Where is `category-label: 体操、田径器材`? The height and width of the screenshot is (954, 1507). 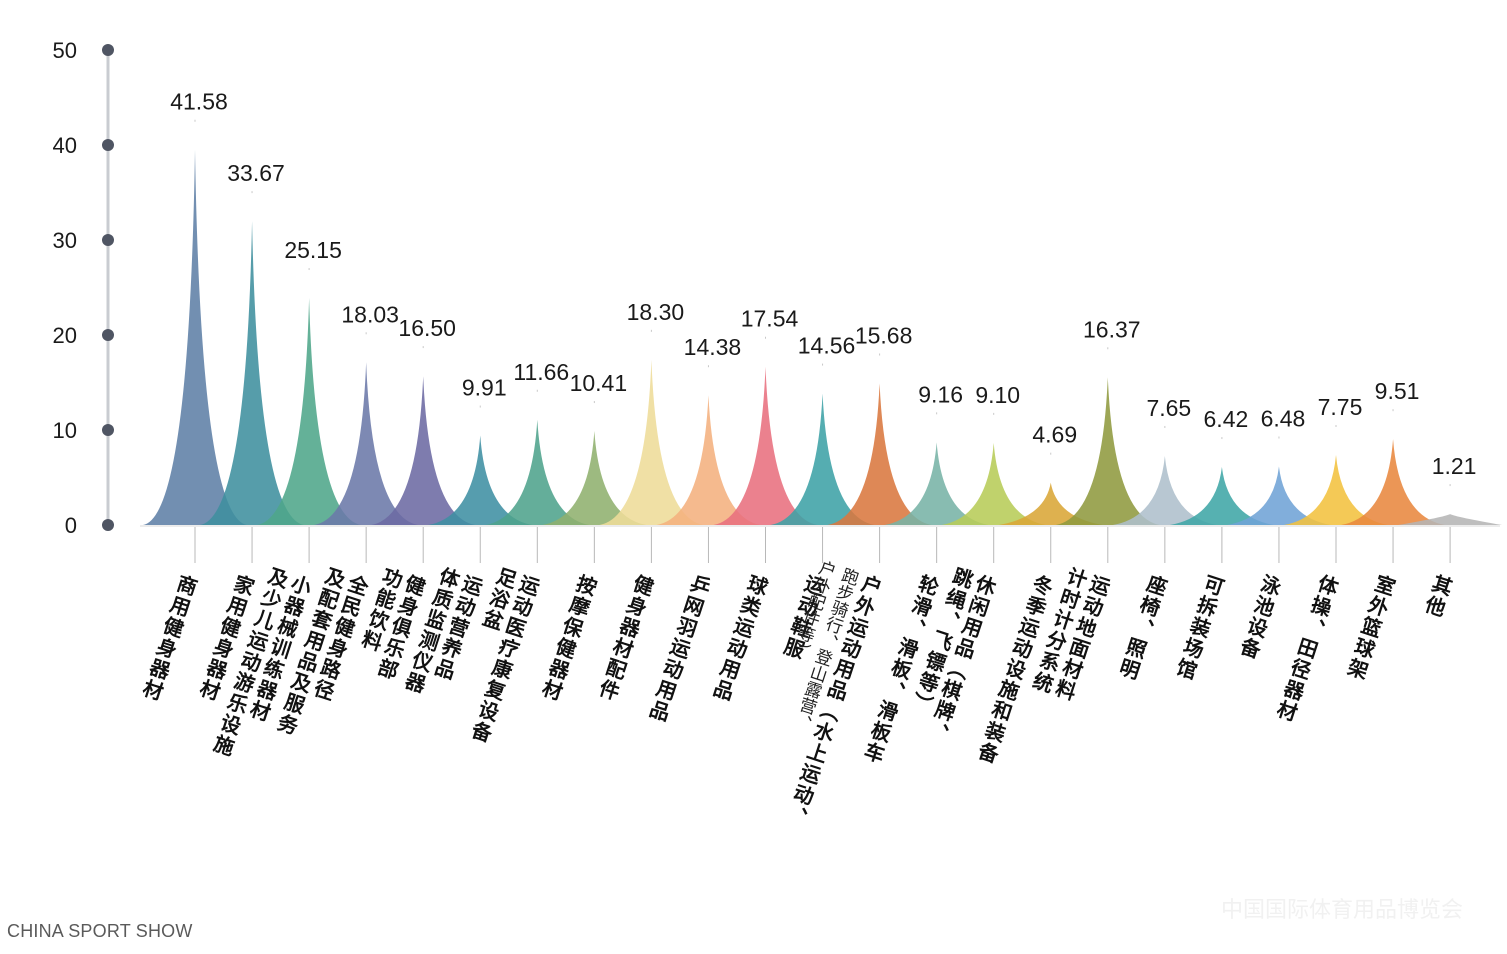
category-label: 体操、田径器材 is located at coordinates (1306, 647).